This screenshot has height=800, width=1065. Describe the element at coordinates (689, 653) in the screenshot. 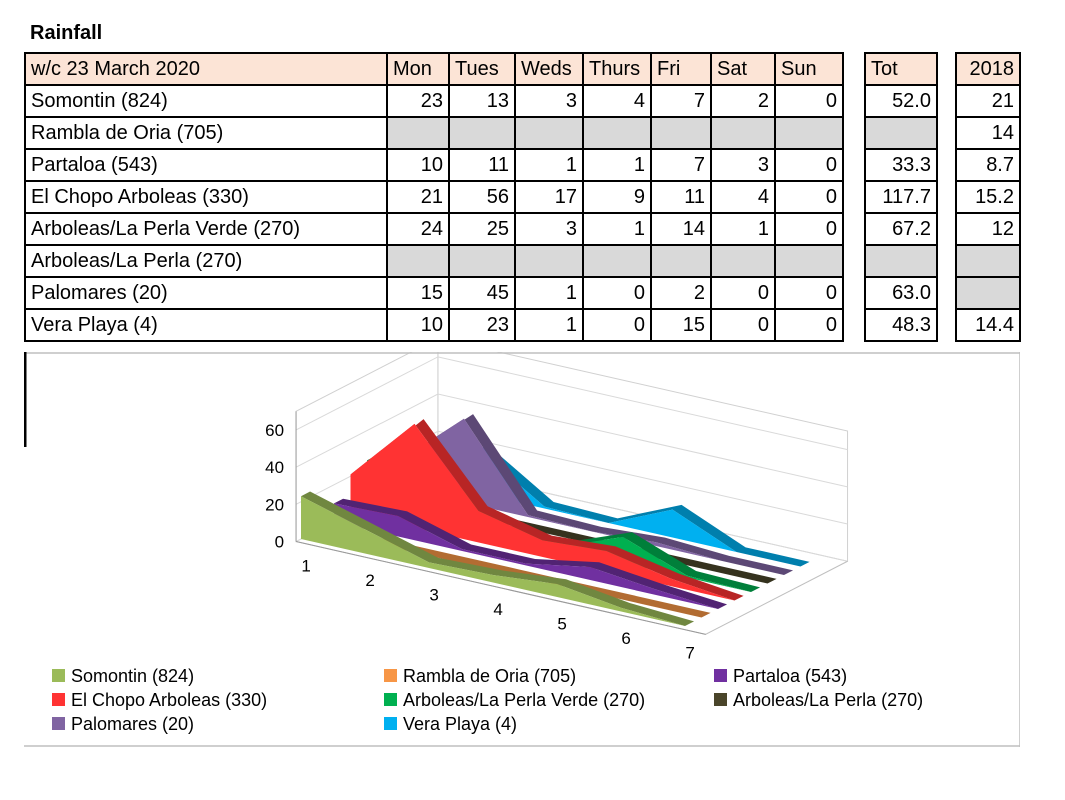

I see `x-tick-label: 7` at that location.